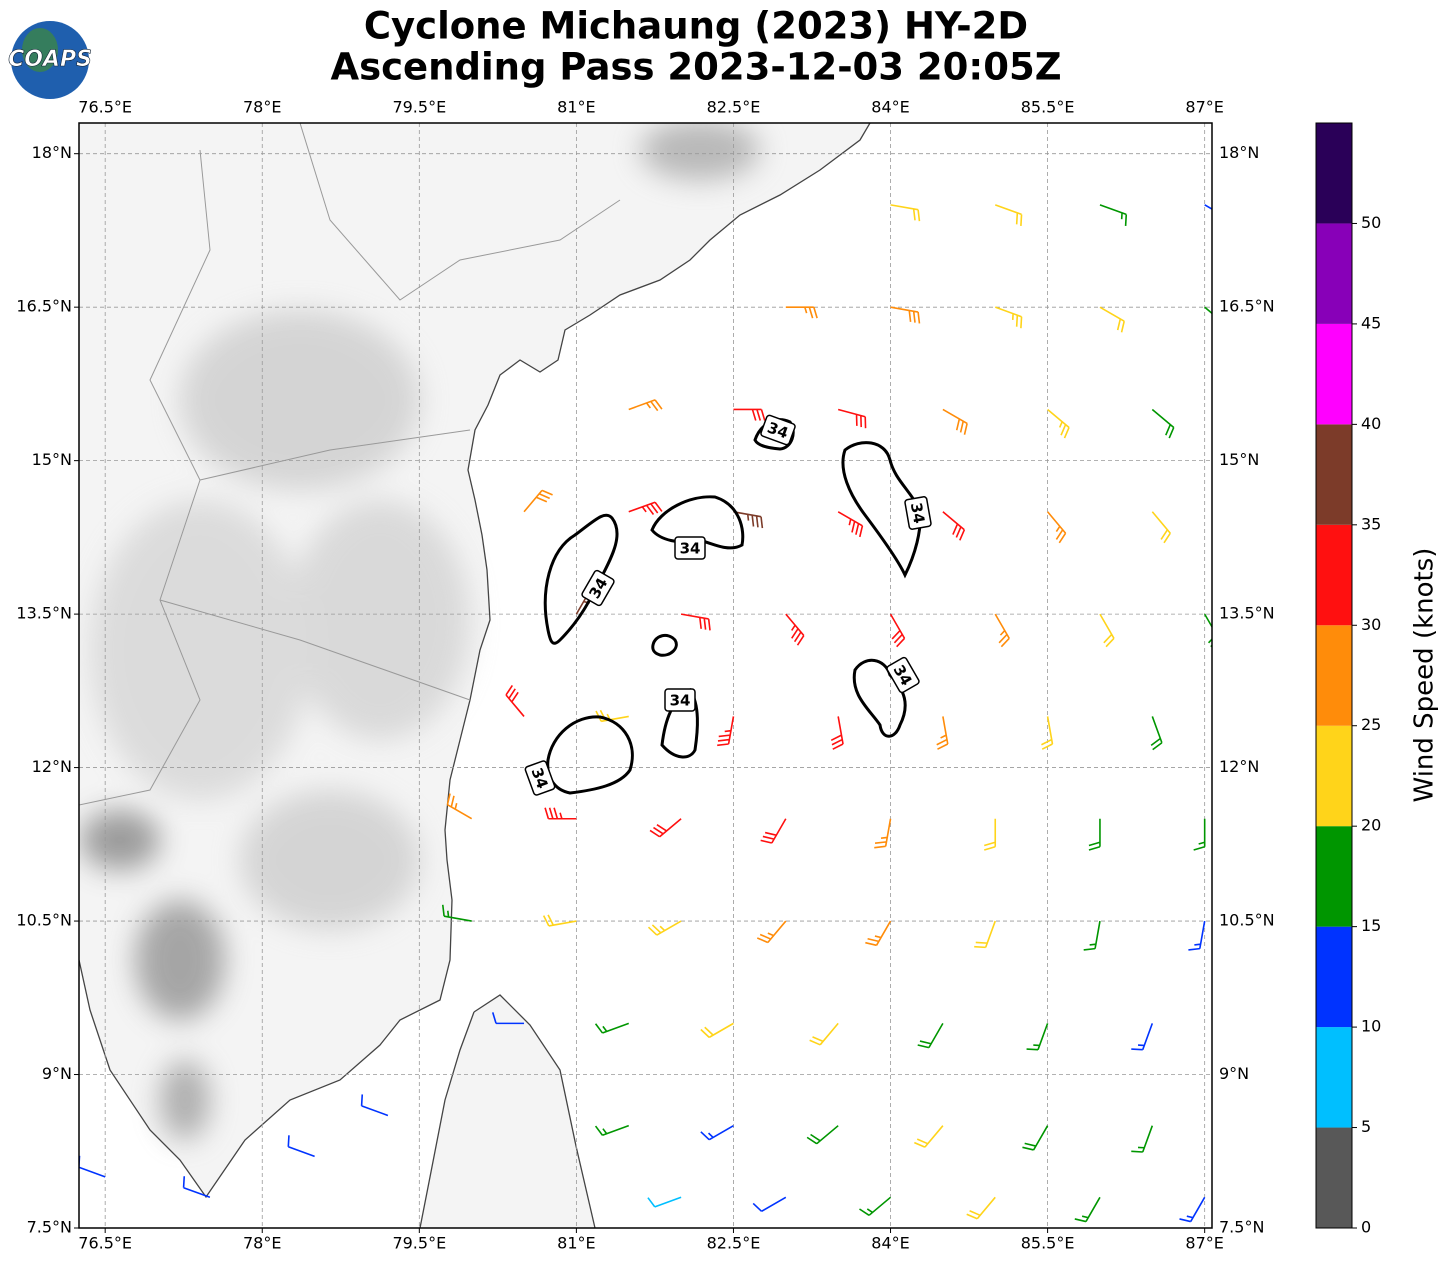 The image size is (1452, 1268). What do you see at coordinates (1239, 152) in the screenshot?
I see `y-tick-label: 18°N` at bounding box center [1239, 152].